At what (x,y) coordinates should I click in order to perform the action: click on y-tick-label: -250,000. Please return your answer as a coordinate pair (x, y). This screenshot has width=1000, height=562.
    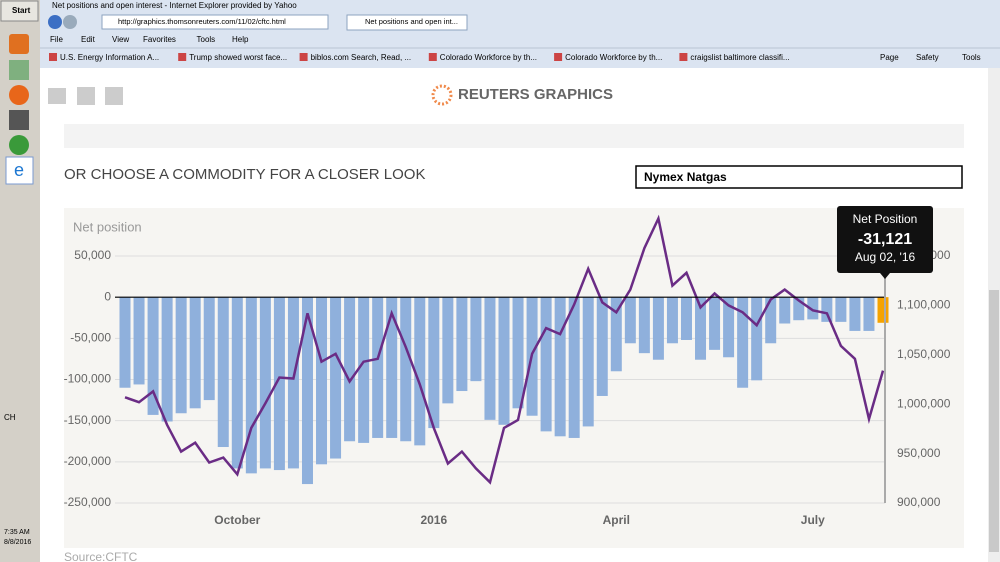
    Looking at the image, I should click on (88, 502).